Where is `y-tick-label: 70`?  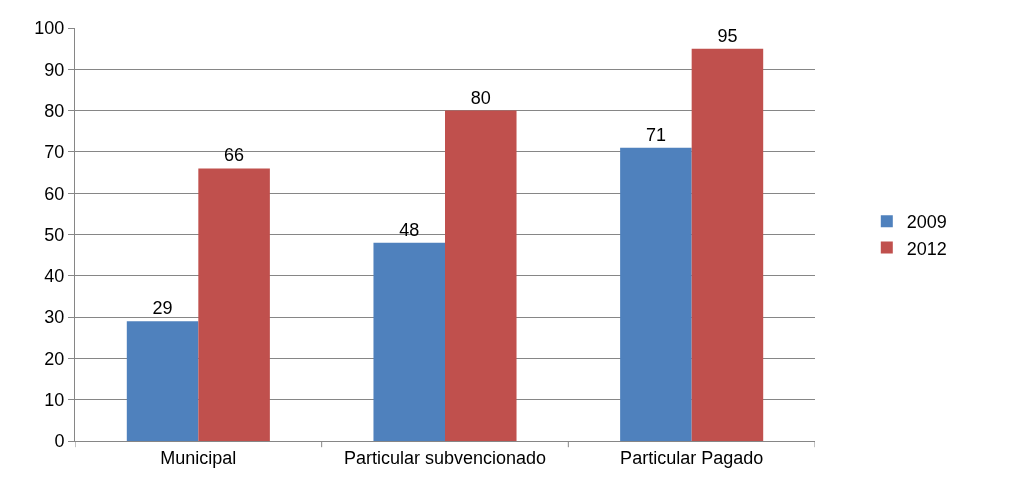
y-tick-label: 70 is located at coordinates (54, 152).